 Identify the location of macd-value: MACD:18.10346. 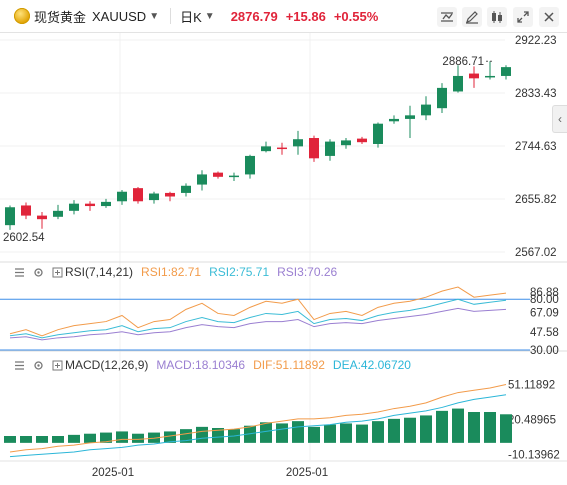
(201, 365).